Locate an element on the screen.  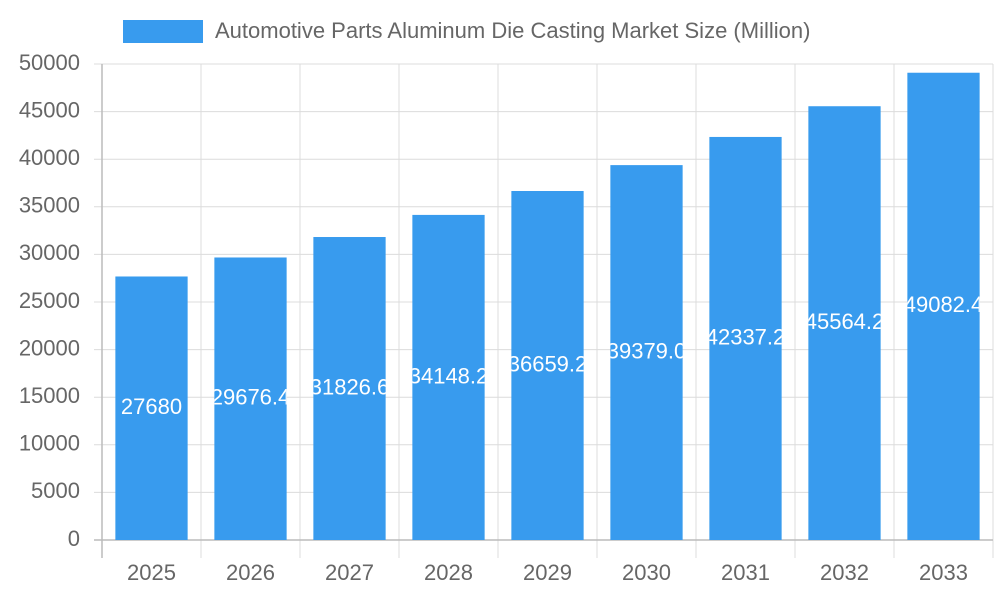
y-tick-label: 35000 is located at coordinates (49, 205).